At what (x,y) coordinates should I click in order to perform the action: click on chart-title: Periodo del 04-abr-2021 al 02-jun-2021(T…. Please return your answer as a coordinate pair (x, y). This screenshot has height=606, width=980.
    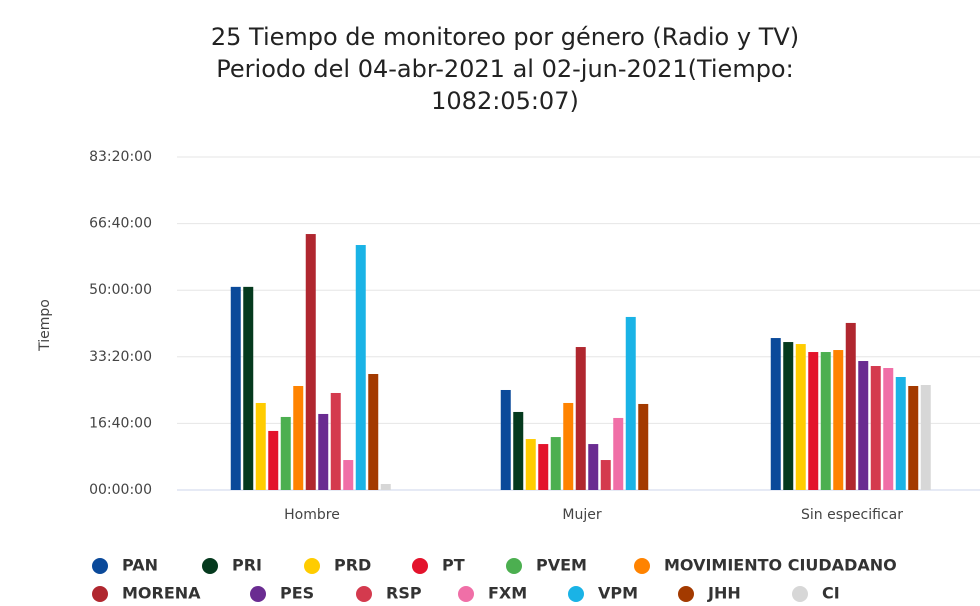
    Looking at the image, I should click on (504, 69).